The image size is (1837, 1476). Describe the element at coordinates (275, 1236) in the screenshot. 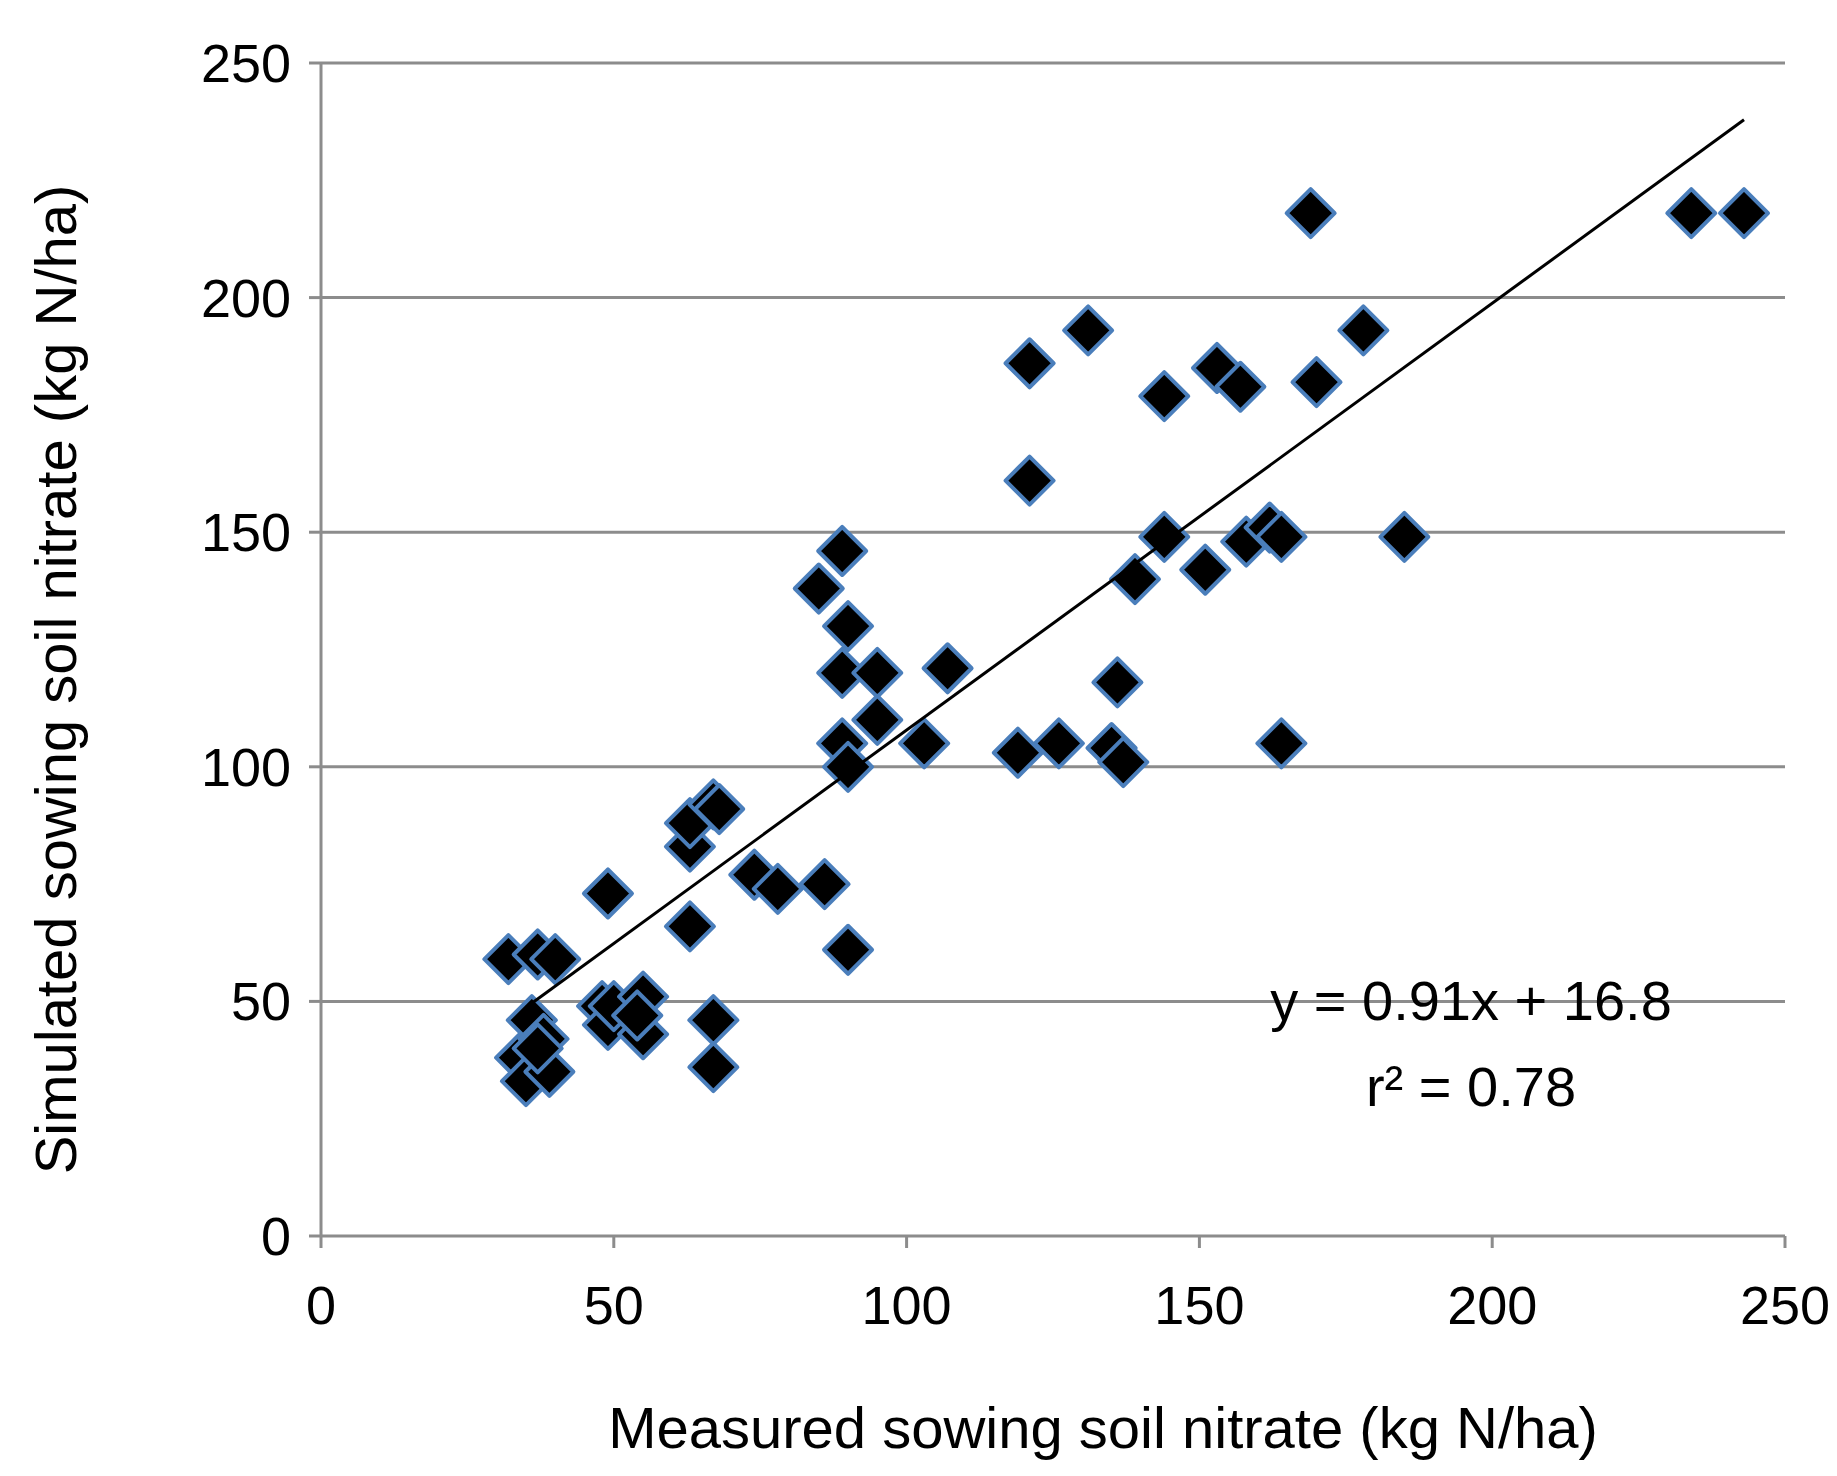

I see `y-tick-label: 0` at that location.